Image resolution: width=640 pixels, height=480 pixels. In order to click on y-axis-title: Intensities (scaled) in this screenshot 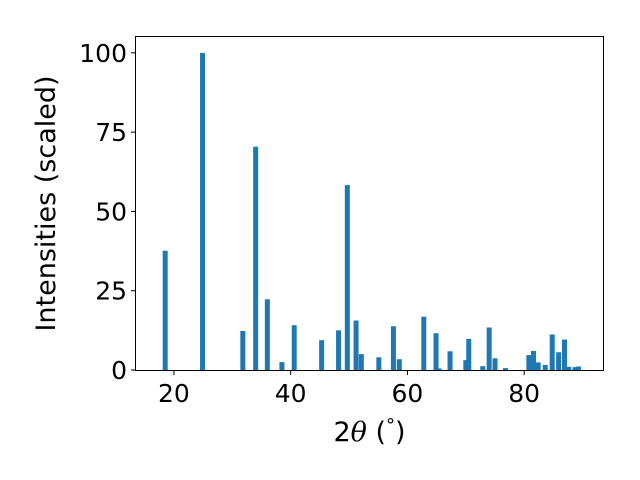, I will do `click(46, 203)`.